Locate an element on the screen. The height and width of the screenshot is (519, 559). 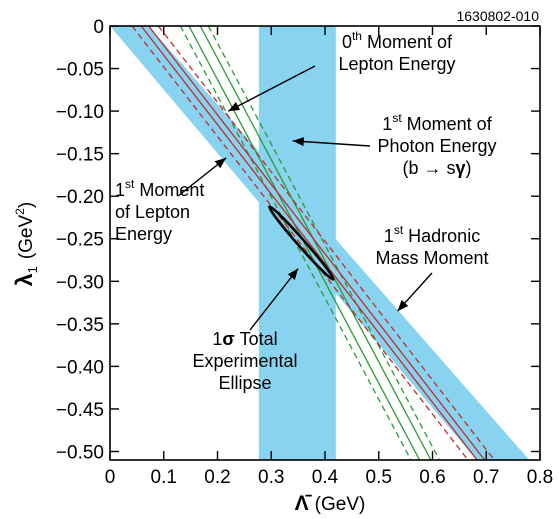
annotation-line: Energy is located at coordinates (143, 234).